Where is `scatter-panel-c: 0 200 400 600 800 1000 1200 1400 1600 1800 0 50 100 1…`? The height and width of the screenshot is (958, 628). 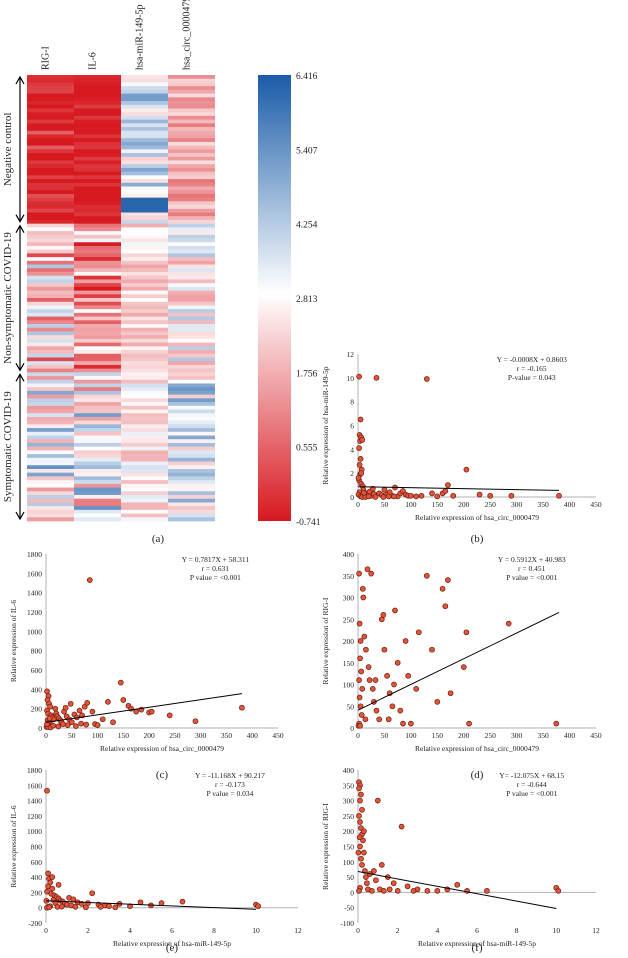
scatter-panel-c: 0 200 400 600 800 1000 1200 1400 1600 1800 0 50 100 1… is located at coordinates (146, 665).